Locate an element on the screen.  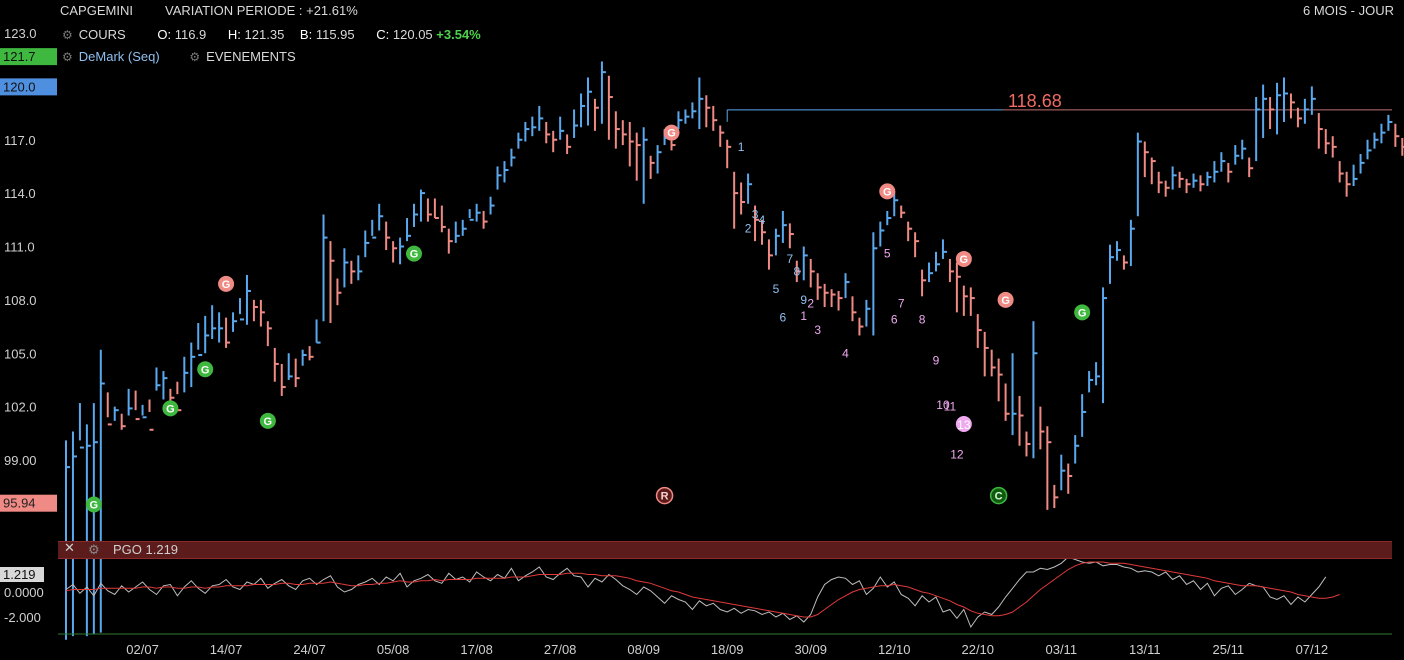
price-tag-label: 120.0 is located at coordinates (19, 86).